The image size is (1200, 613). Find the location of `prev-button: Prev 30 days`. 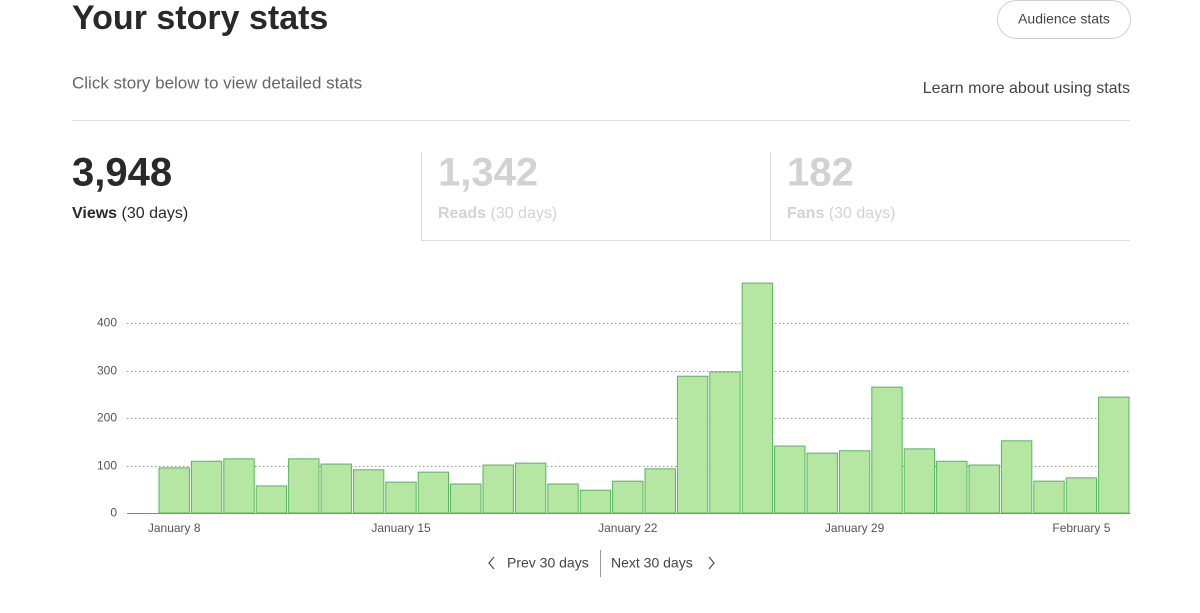

prev-button: Prev 30 days is located at coordinates (548, 563).